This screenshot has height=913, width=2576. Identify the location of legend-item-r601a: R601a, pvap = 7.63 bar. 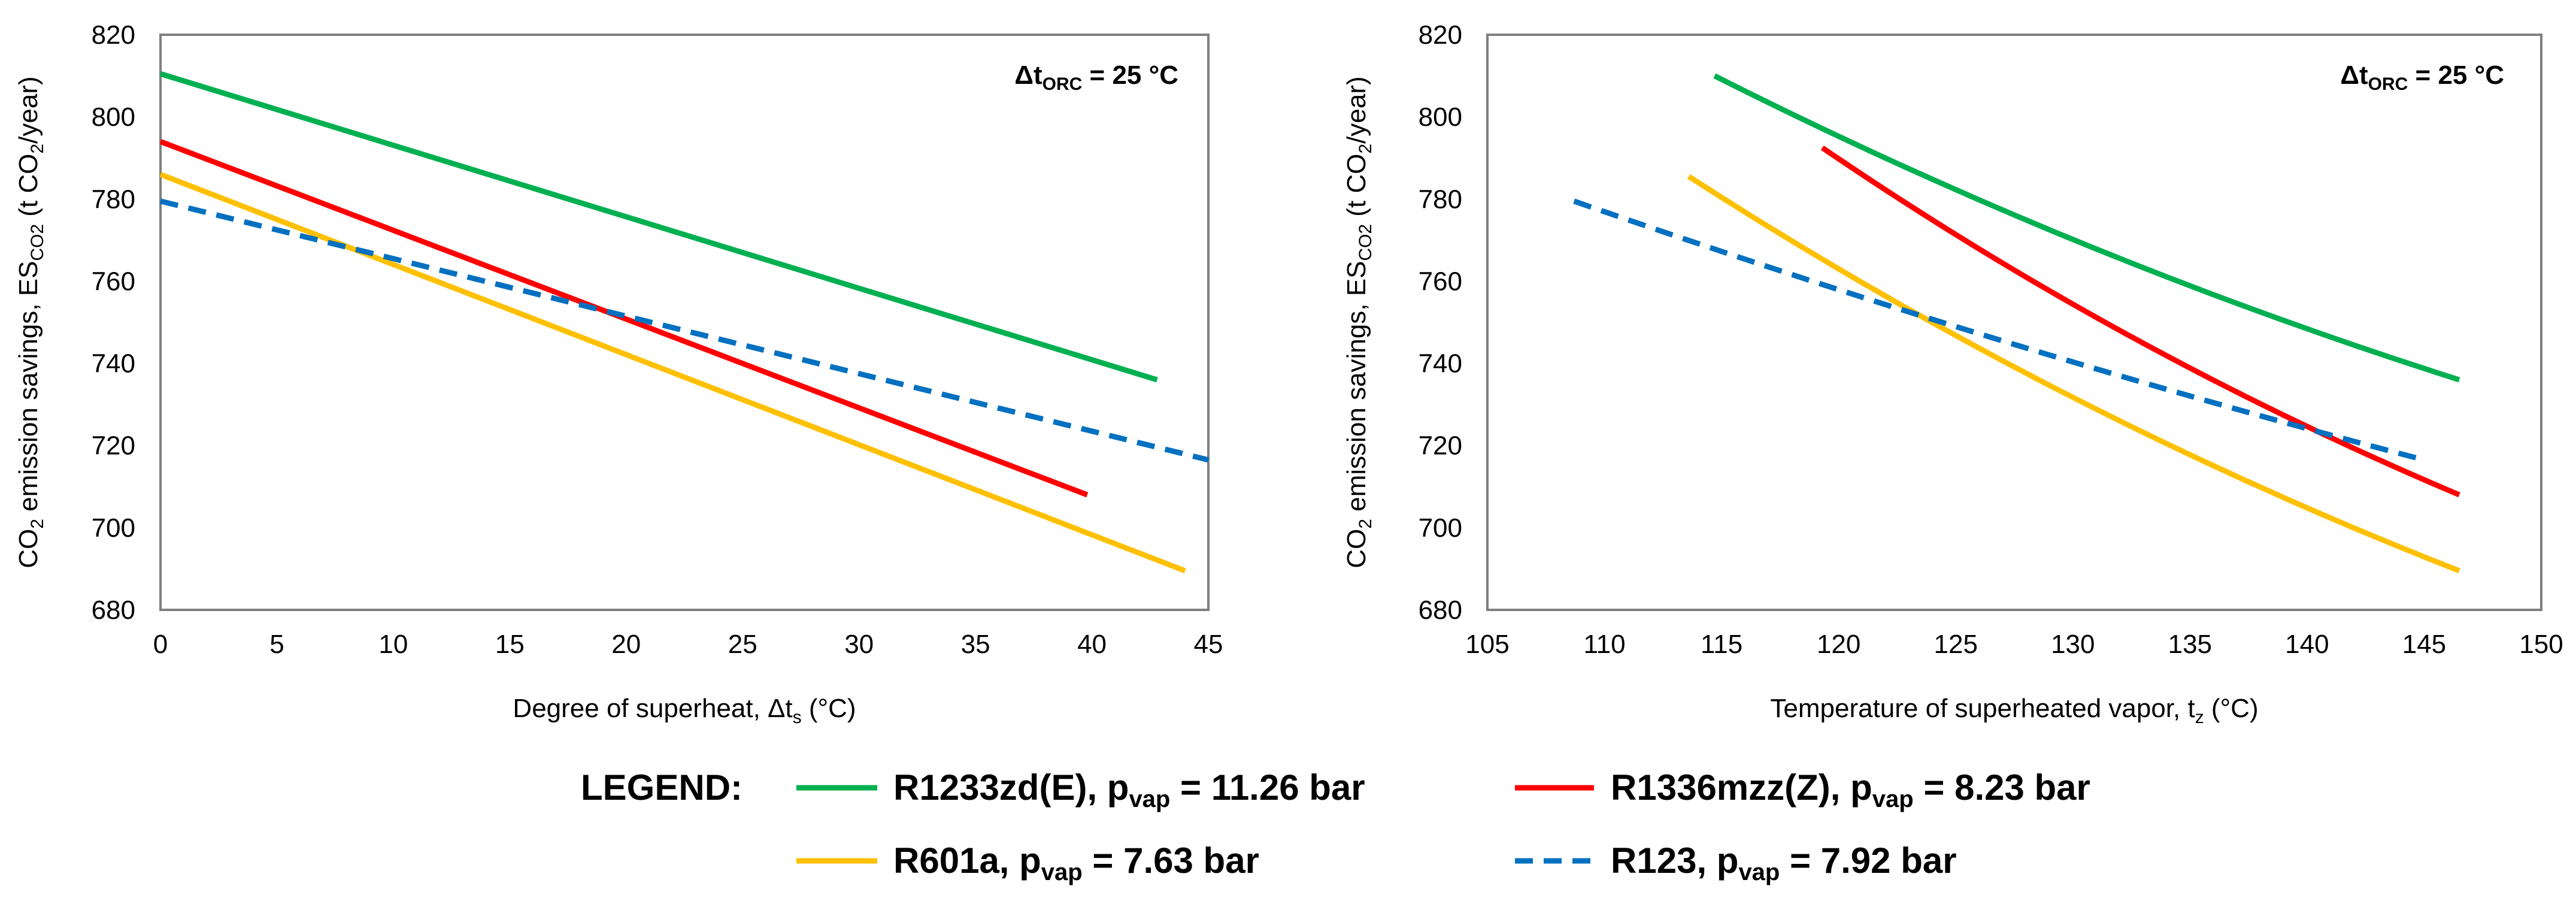
(1027, 863).